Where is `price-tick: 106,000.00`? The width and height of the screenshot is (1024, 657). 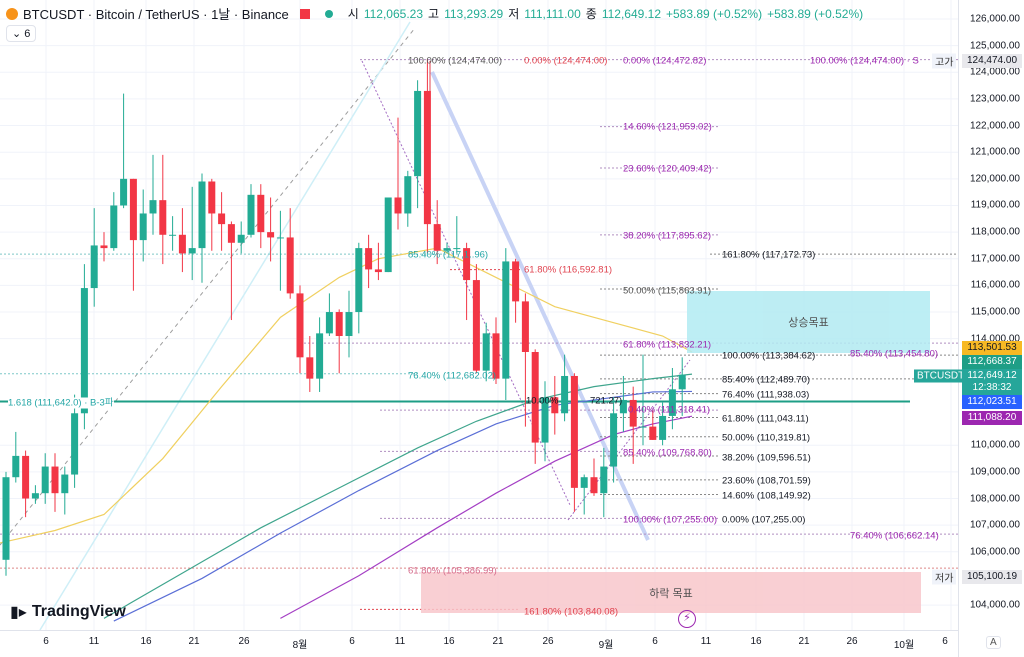
price-tick: 106,000.00 is located at coordinates (994, 552).